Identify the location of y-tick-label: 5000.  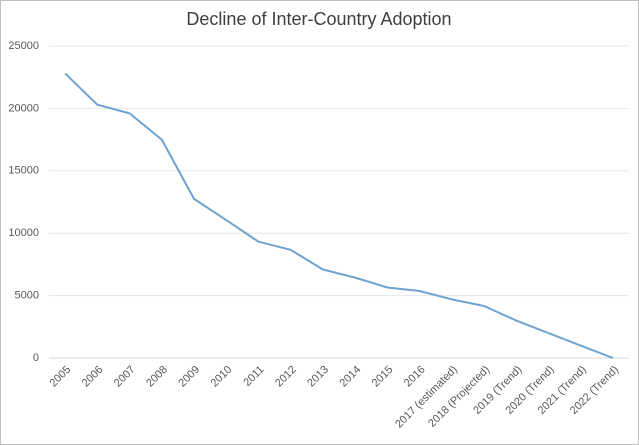
(27, 296).